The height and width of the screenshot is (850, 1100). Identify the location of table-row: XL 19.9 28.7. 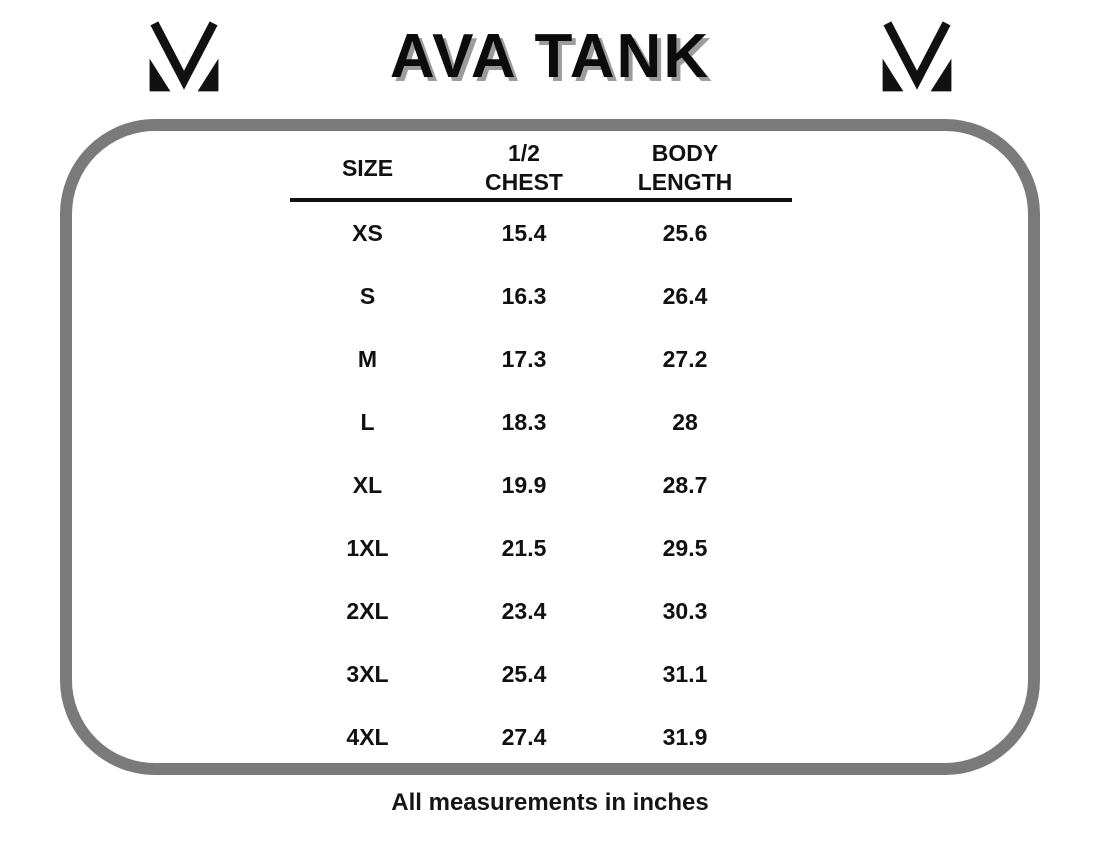
(541, 485).